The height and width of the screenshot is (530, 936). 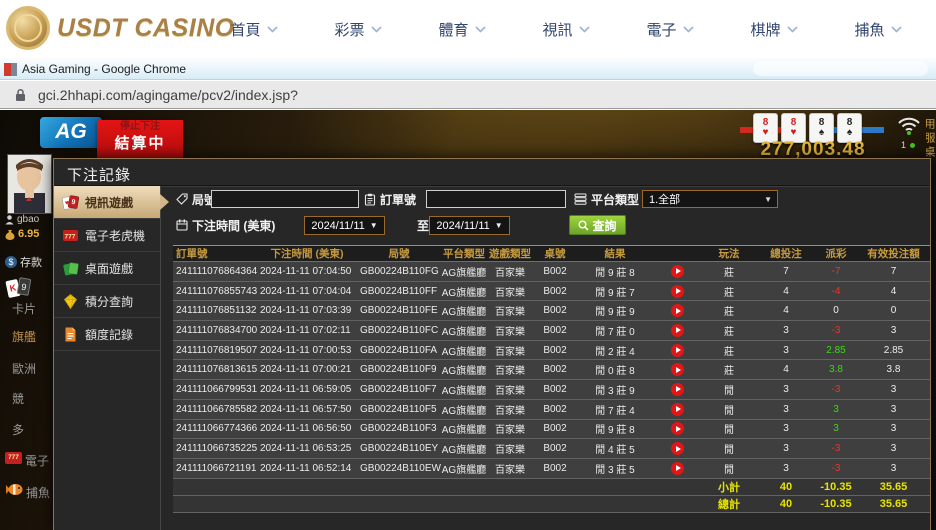 What do you see at coordinates (399, 409) in the screenshot?
I see `cell-round-number: GB00224B110F5` at bounding box center [399, 409].